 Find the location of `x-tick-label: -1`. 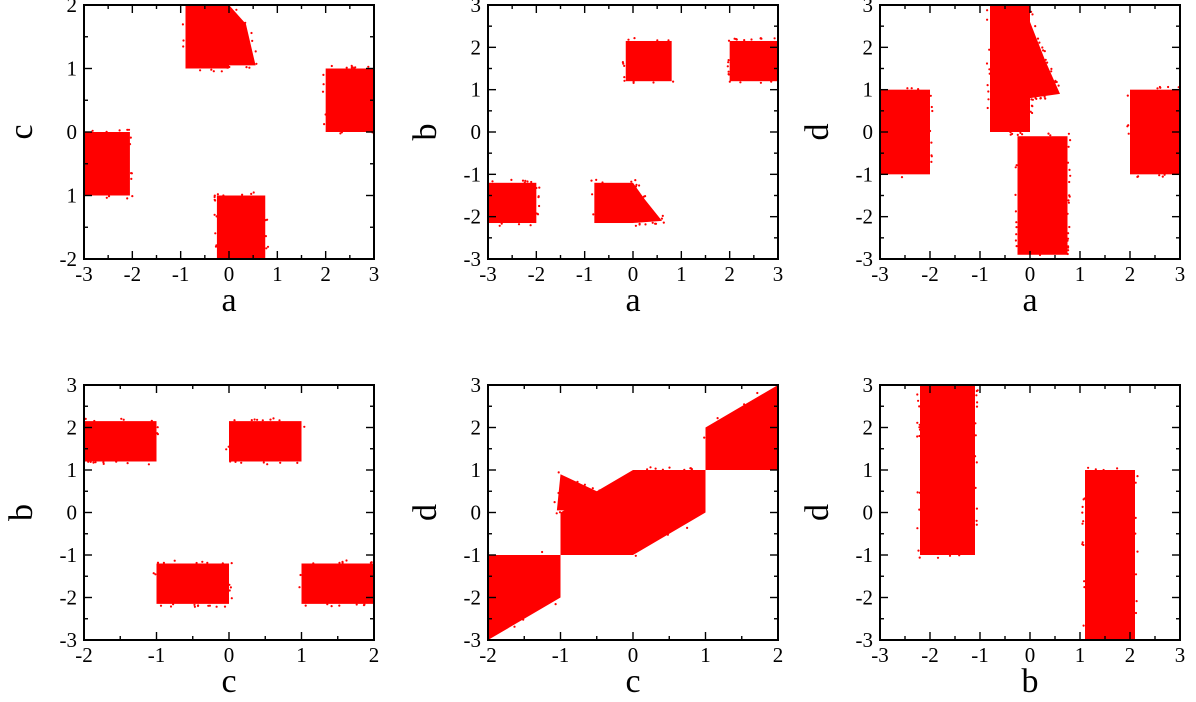

x-tick-label: -1 is located at coordinates (980, 655).